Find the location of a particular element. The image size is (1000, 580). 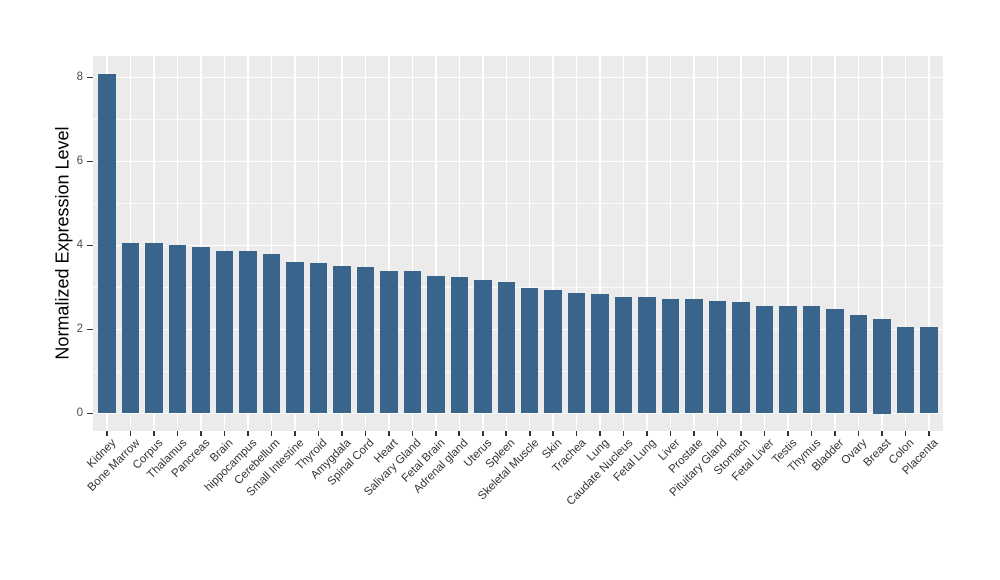

y-tick-label: 2 is located at coordinates (79, 329).